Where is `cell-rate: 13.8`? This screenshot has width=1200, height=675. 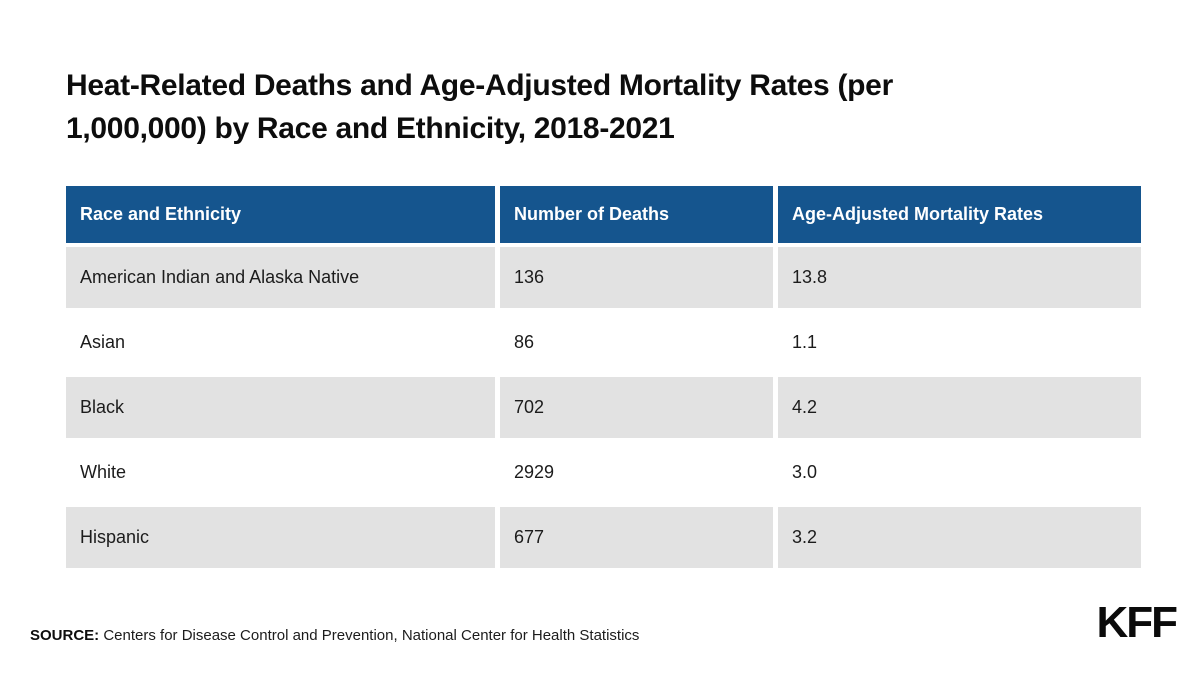 cell-rate: 13.8 is located at coordinates (959, 277).